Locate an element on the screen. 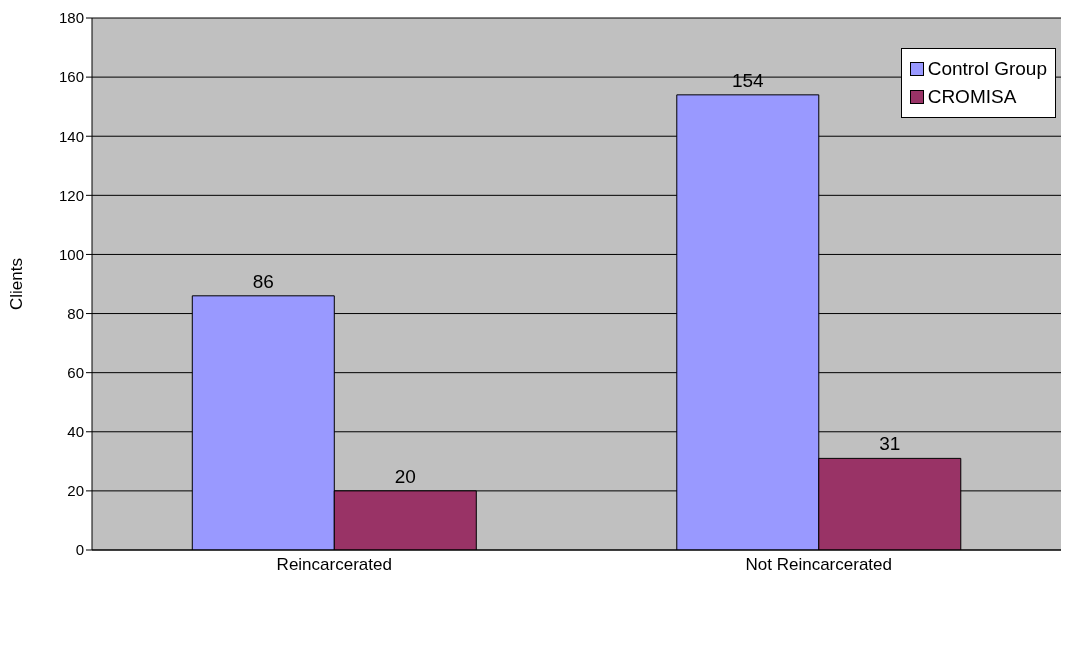 The image size is (1074, 666). y-tick-label: 160 is located at coordinates (71, 77).